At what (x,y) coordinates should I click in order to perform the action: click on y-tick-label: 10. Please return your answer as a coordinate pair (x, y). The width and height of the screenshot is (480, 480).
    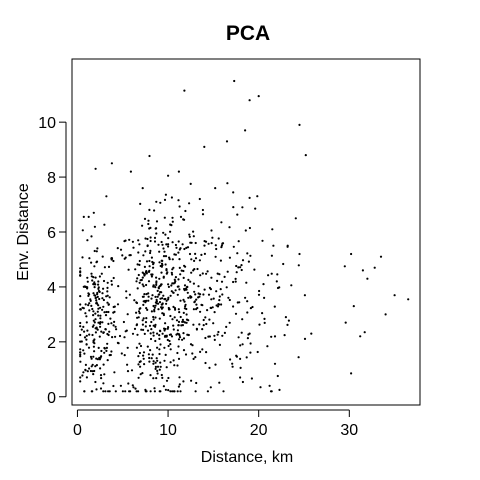
    Looking at the image, I should click on (47, 123).